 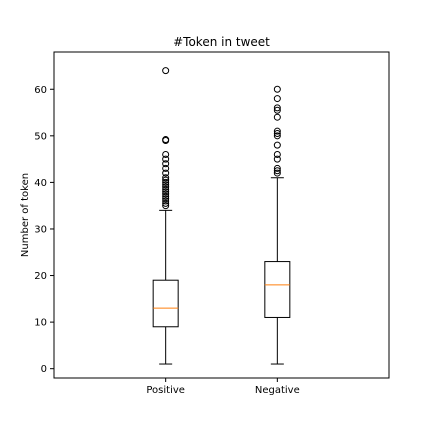 What do you see at coordinates (40, 90) in the screenshot?
I see `y-tick-label: 60` at bounding box center [40, 90].